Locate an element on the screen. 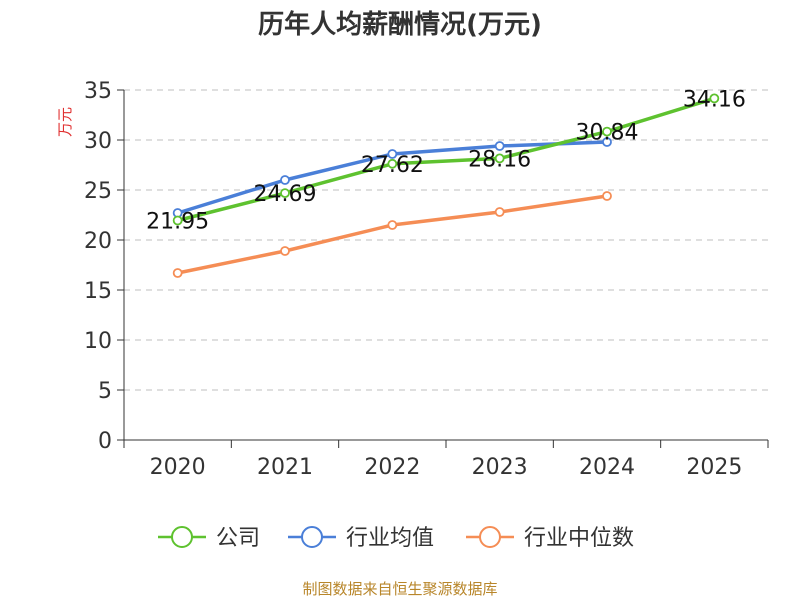  legend-label: 公司 is located at coordinates (238, 538).